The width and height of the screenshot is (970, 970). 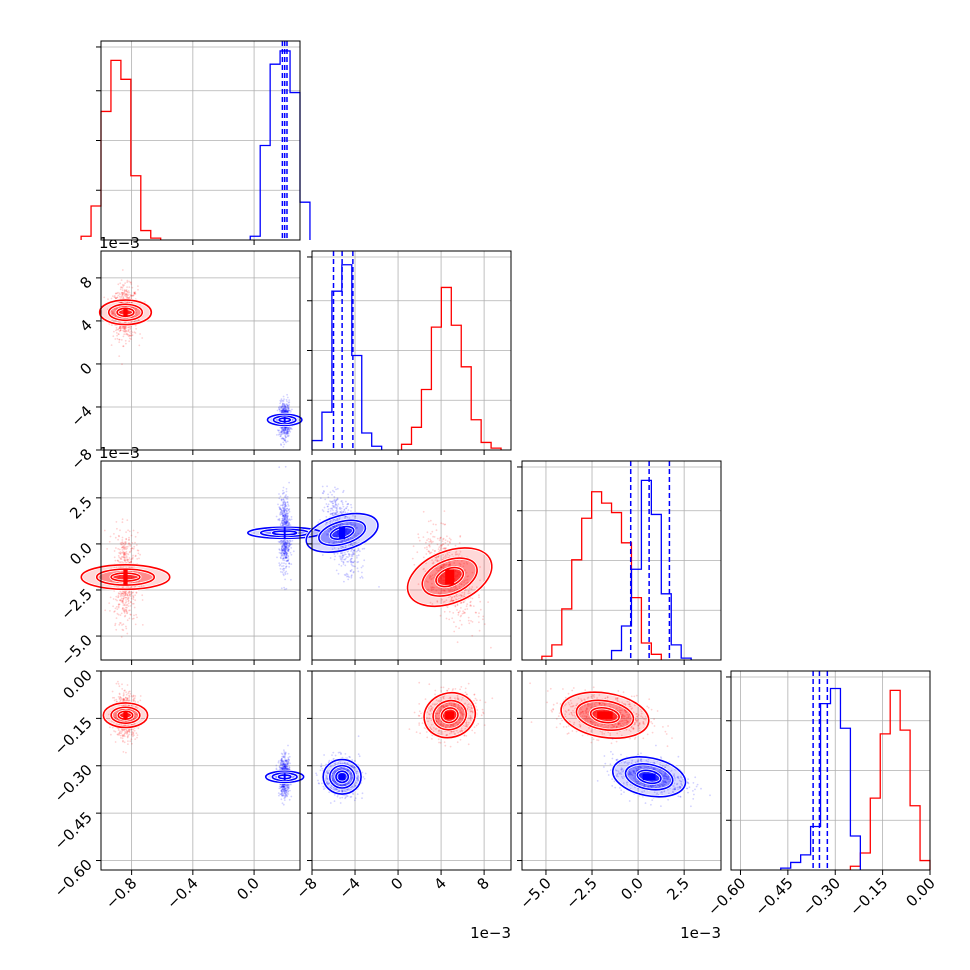 I want to click on density-peak, so click(x=125, y=312).